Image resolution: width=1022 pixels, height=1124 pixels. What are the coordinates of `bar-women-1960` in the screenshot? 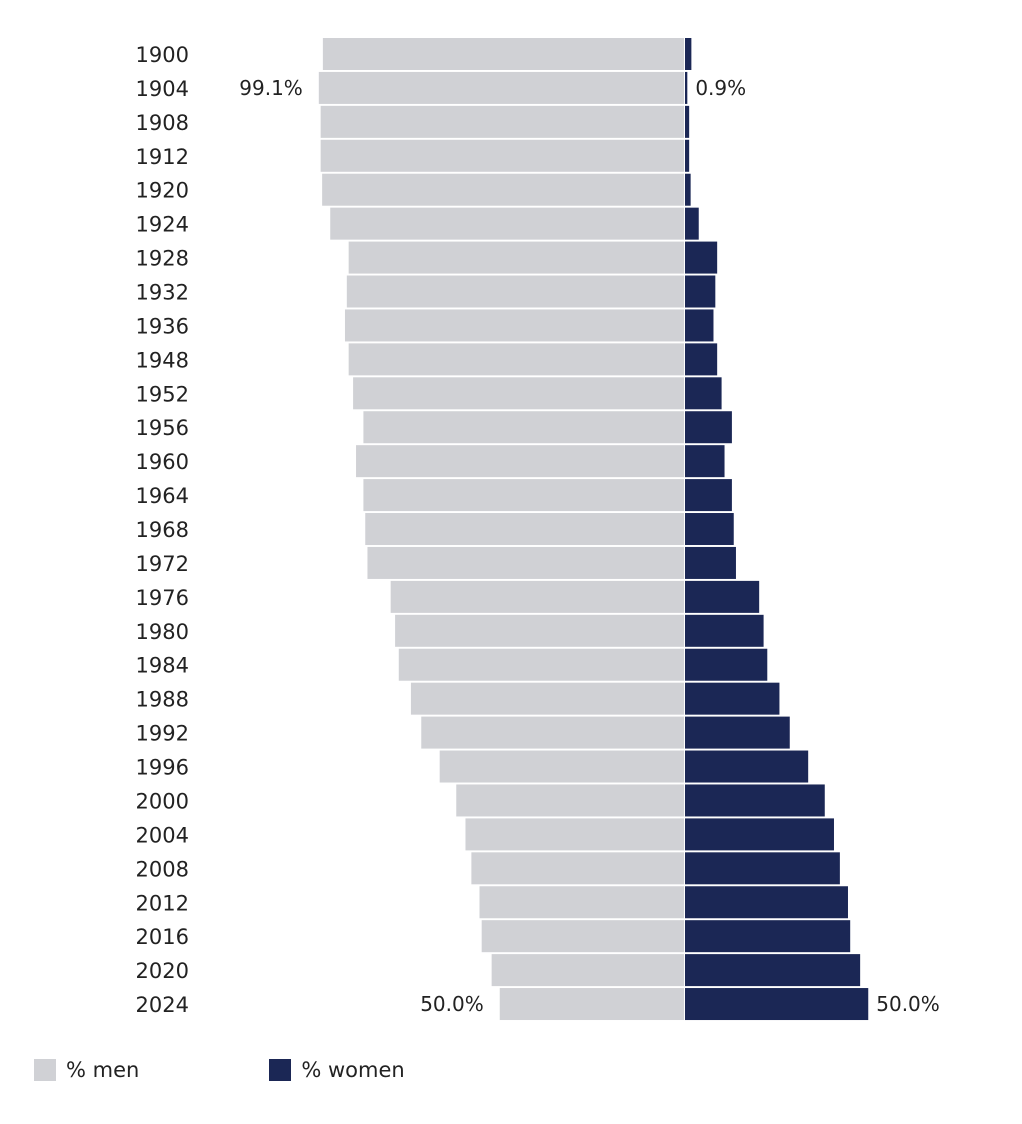 It's located at (705, 461).